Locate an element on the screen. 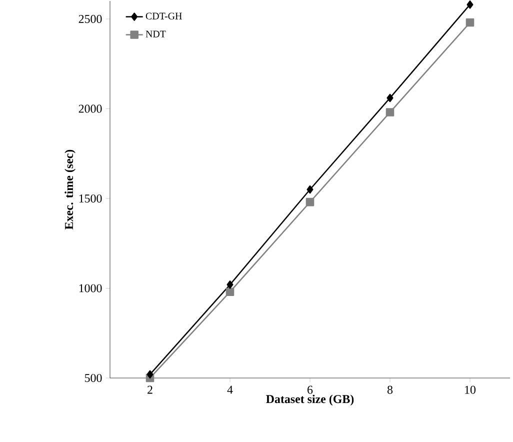  x-tick-label: 6 is located at coordinates (310, 390).